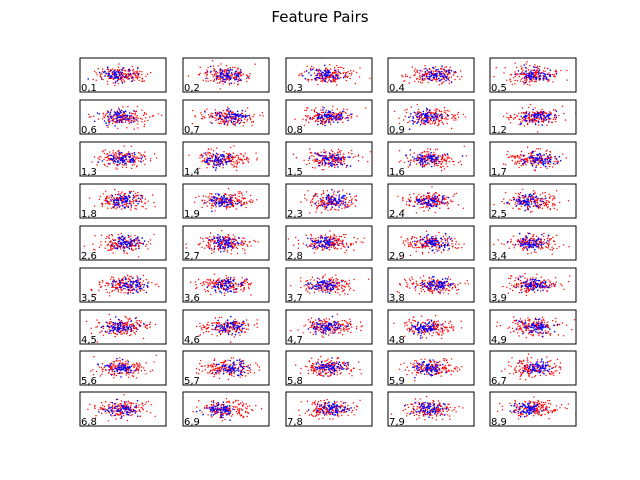 This screenshot has height=480, width=640. I want to click on panel-0-4: 0,4, so click(431, 75).